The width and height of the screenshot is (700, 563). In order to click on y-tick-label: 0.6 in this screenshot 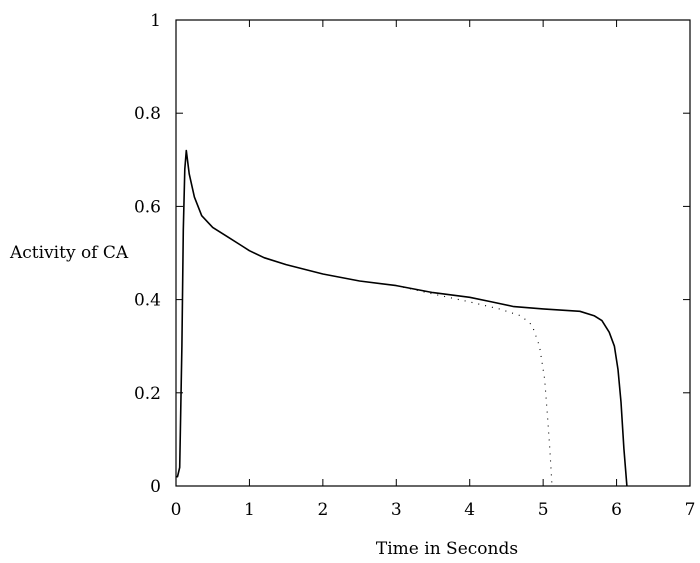, I will do `click(147, 207)`.